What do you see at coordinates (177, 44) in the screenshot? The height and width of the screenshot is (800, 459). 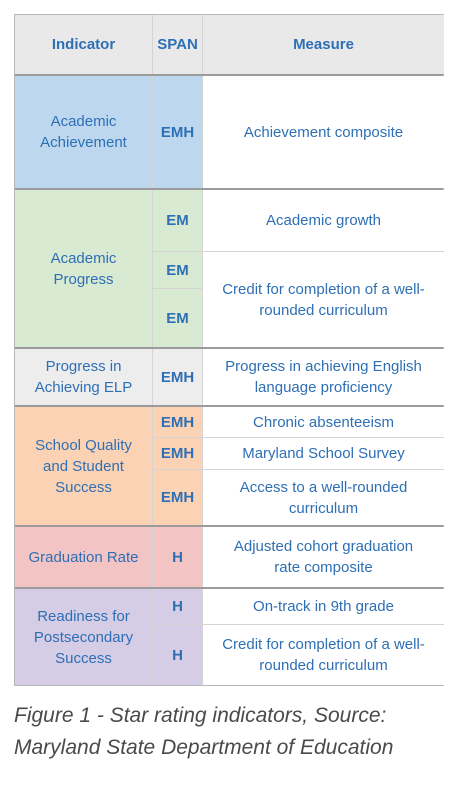 I see `header-span: SPAN` at bounding box center [177, 44].